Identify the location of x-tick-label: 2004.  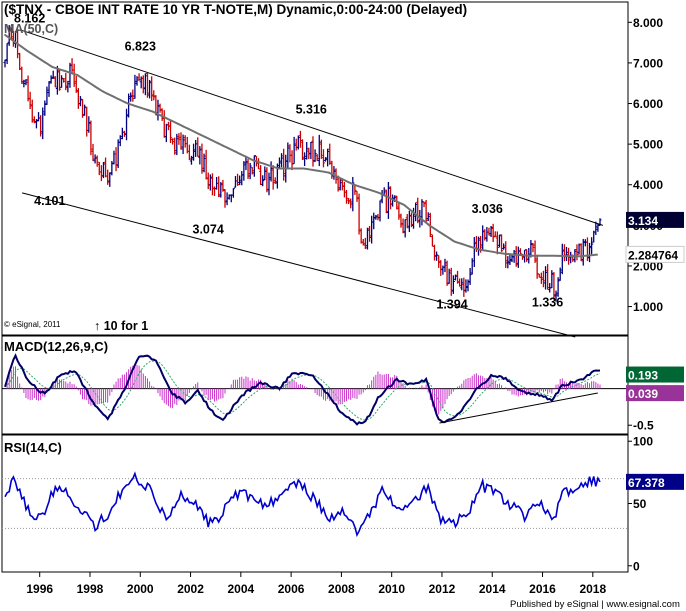
(240, 589).